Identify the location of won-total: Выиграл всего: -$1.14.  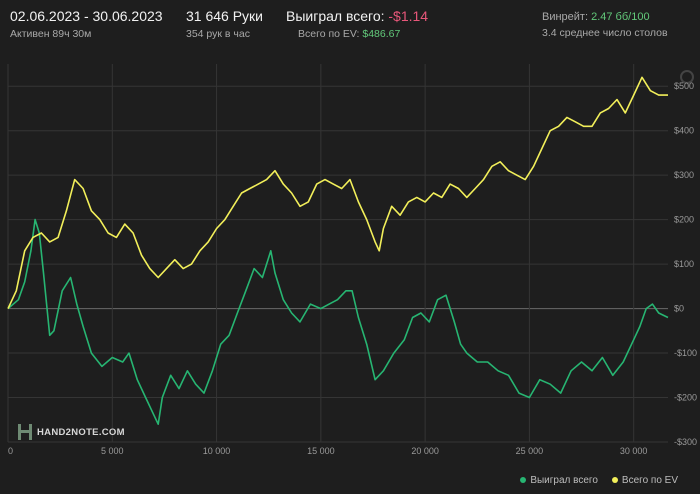
(357, 16).